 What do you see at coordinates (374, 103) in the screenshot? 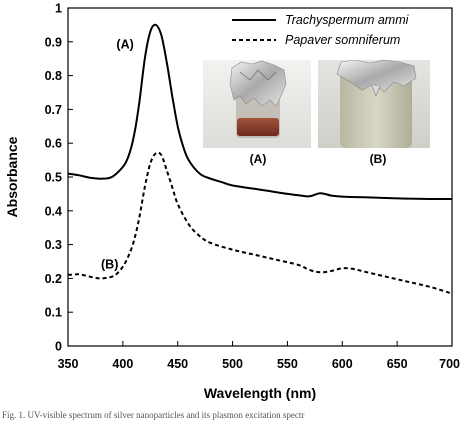
I see `inset-photo-b` at bounding box center [374, 103].